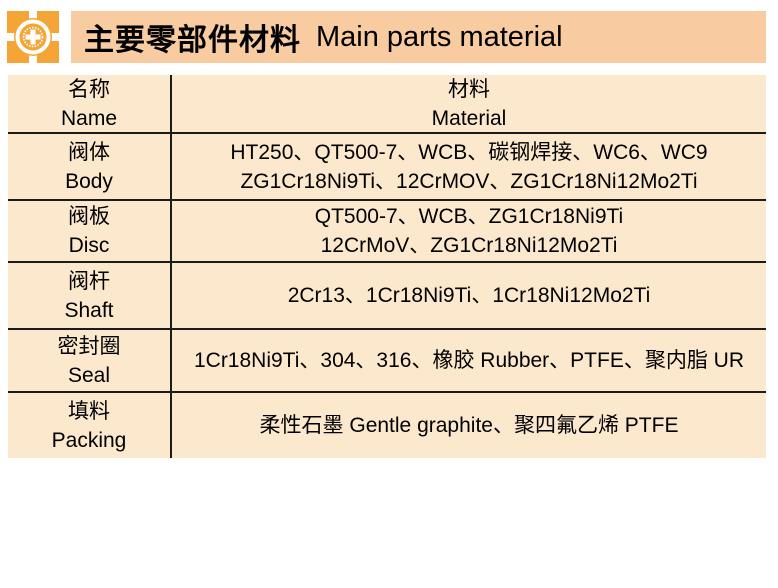 The width and height of the screenshot is (778, 588). What do you see at coordinates (469, 103) in the screenshot?
I see `material-column-header: 材料 Material` at bounding box center [469, 103].